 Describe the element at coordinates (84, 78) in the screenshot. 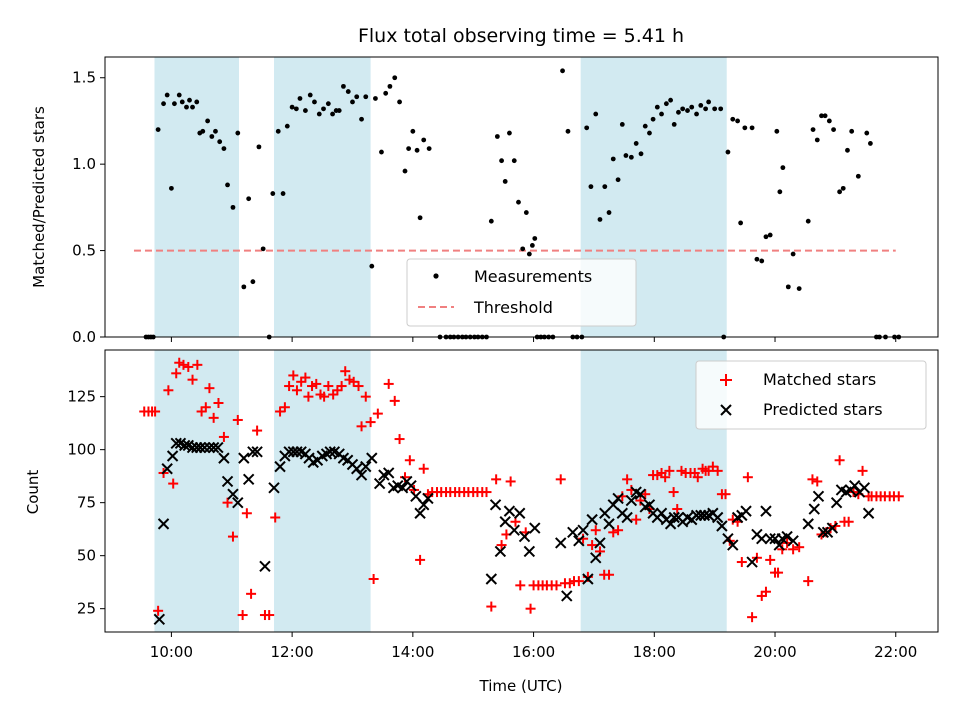

I see `ratio-y-tick-label: 1.5` at that location.